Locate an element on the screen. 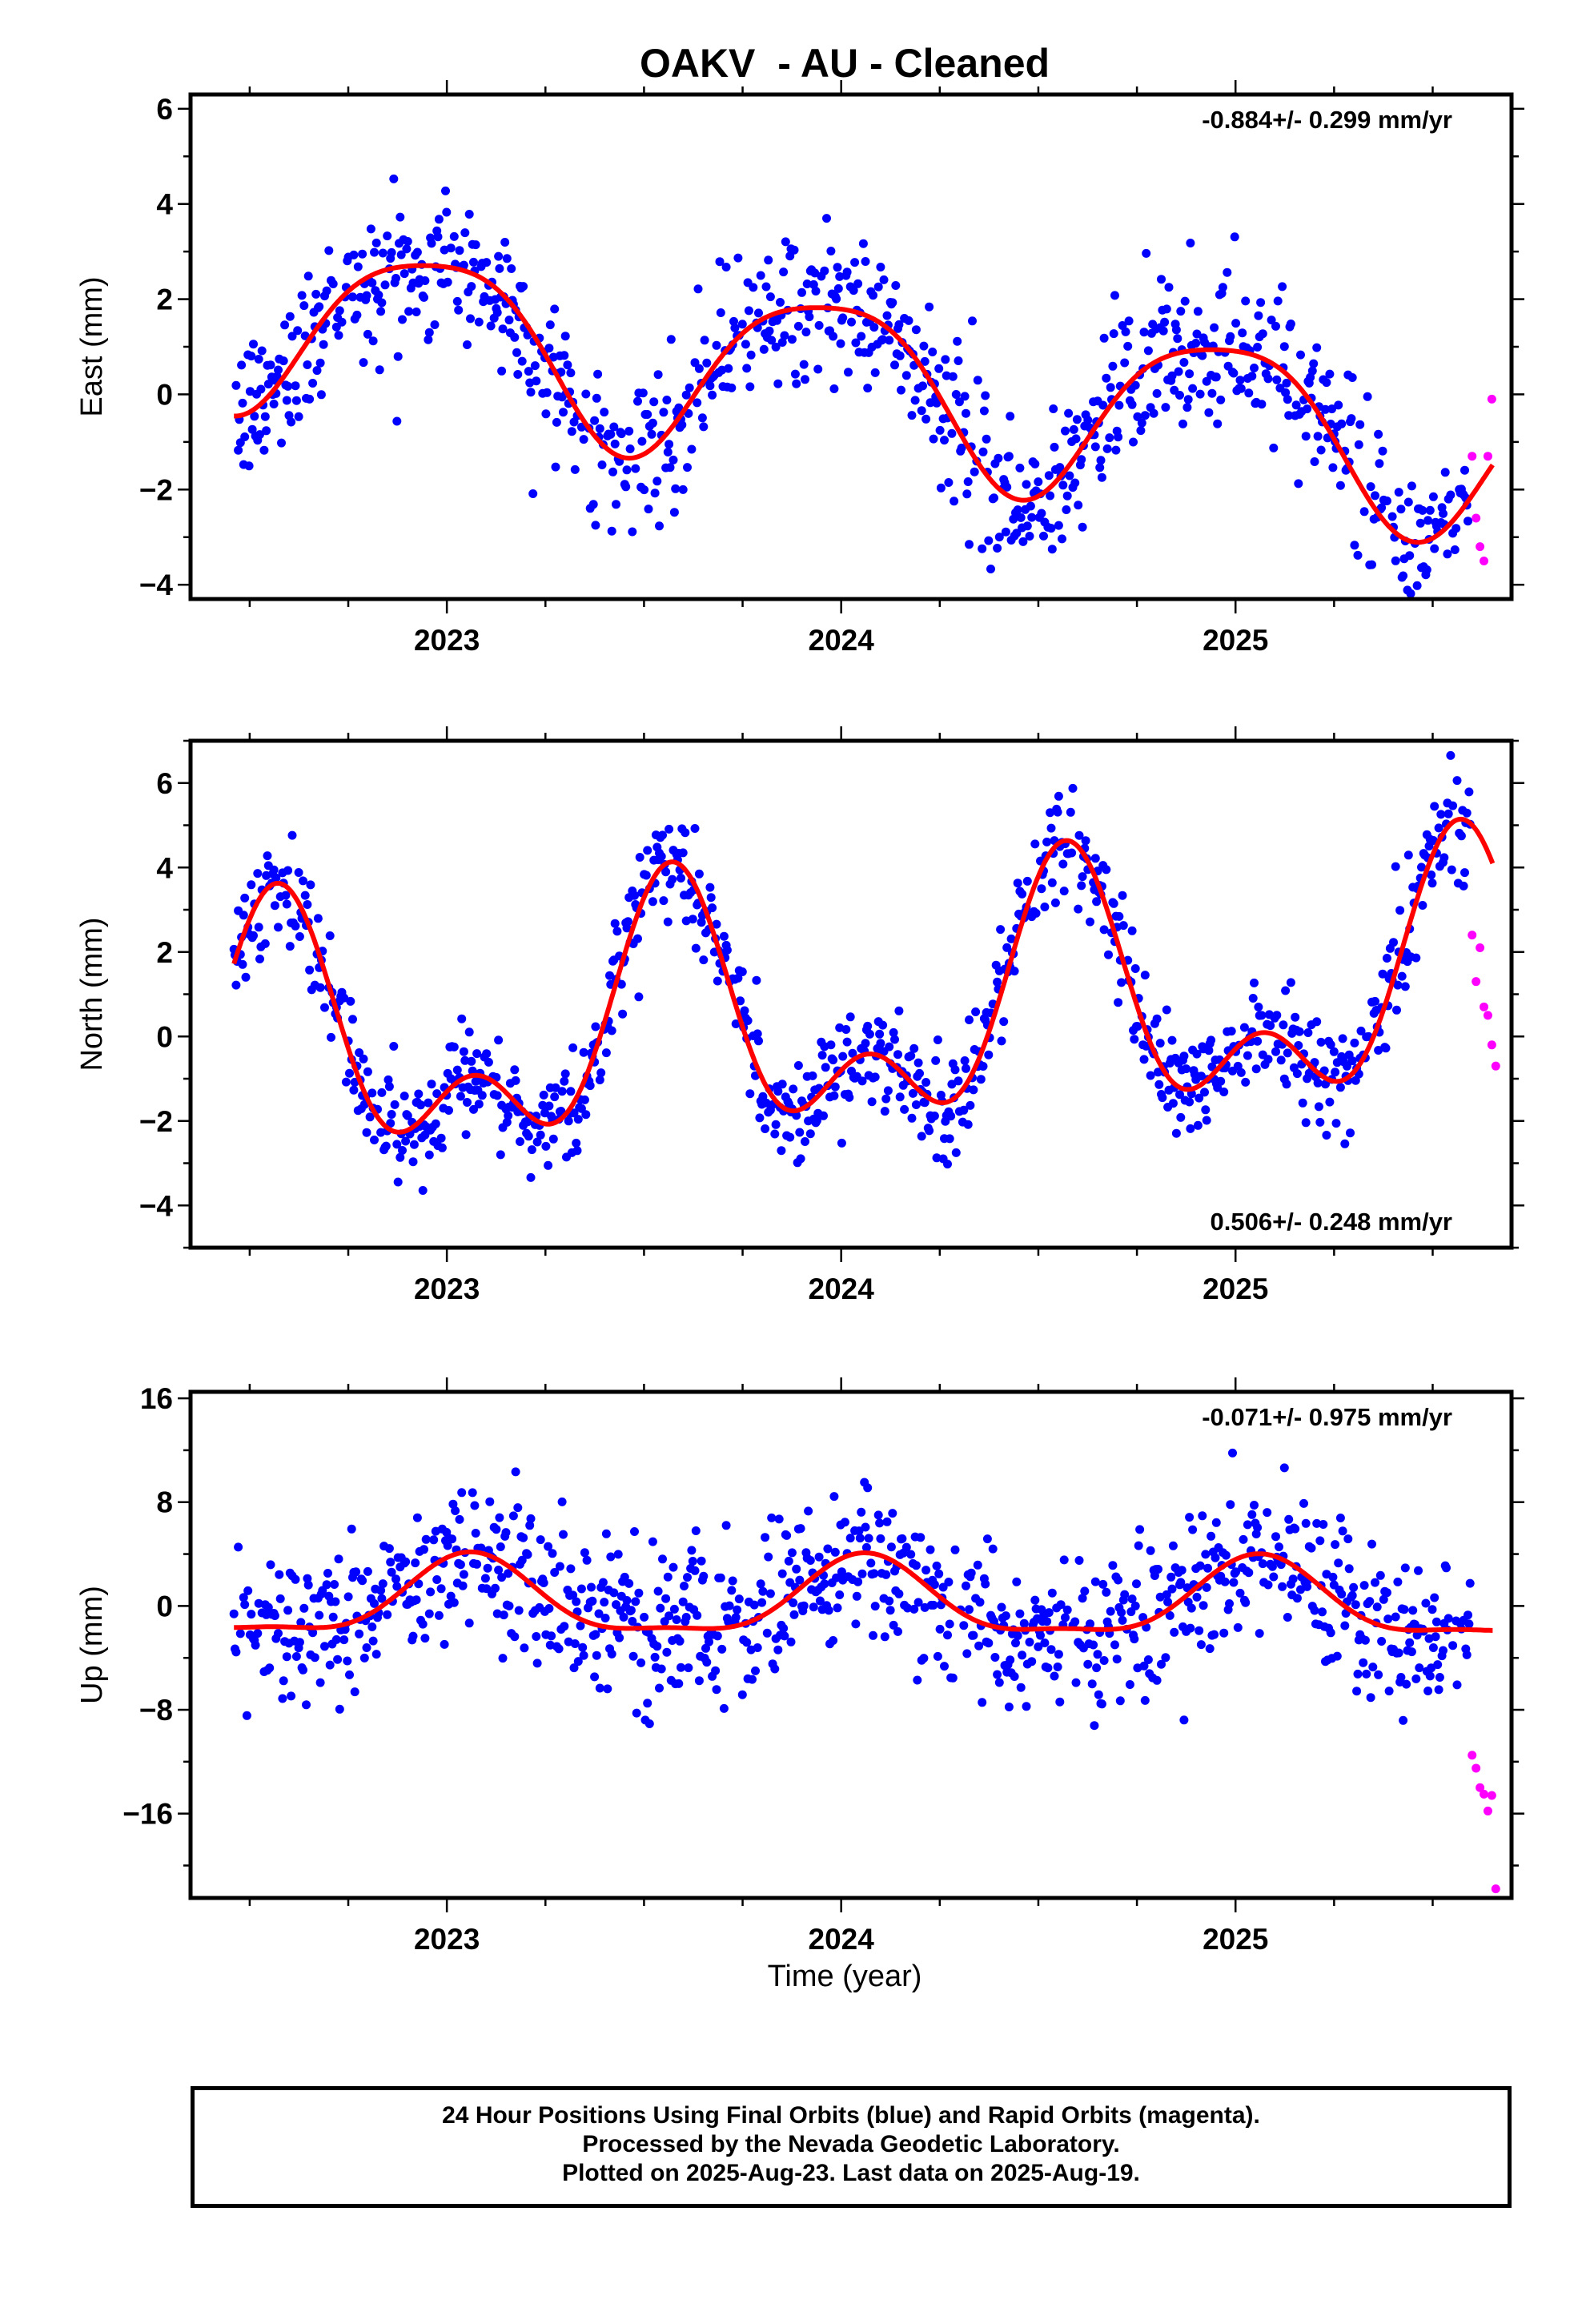 The height and width of the screenshot is (2324, 1582). x-tick-label: 2024 is located at coordinates (842, 1940).